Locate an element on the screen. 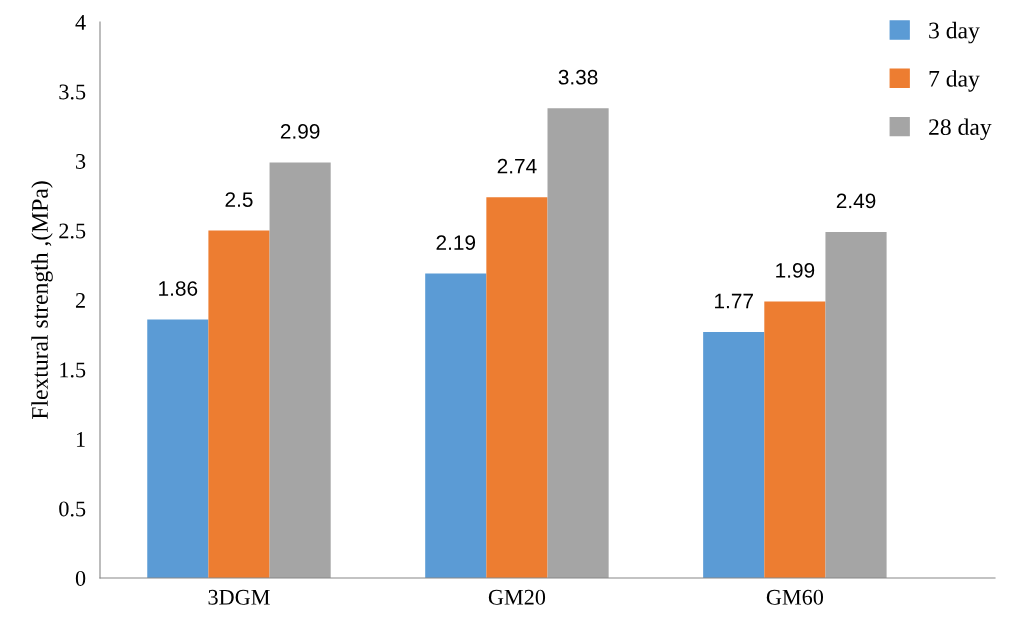 The image size is (1014, 633). y-tick-label: 0.5 is located at coordinates (72, 509).